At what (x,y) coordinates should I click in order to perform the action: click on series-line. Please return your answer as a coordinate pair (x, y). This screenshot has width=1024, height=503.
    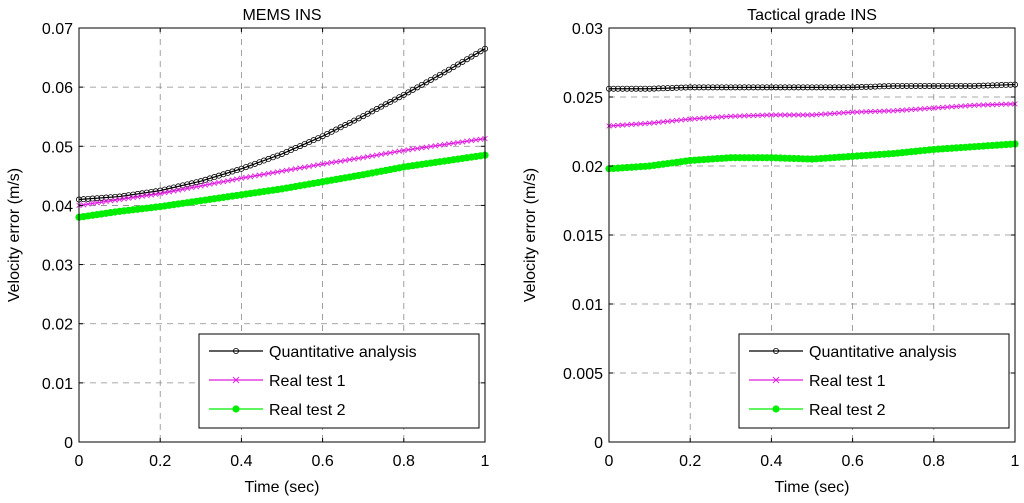
    Looking at the image, I should click on (812, 86).